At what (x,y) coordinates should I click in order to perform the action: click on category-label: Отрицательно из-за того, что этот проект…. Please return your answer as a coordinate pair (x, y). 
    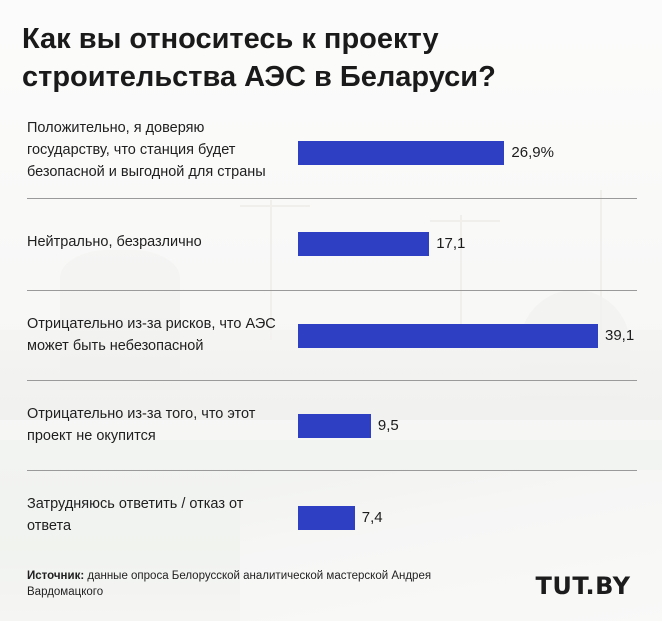
    Looking at the image, I should click on (141, 425).